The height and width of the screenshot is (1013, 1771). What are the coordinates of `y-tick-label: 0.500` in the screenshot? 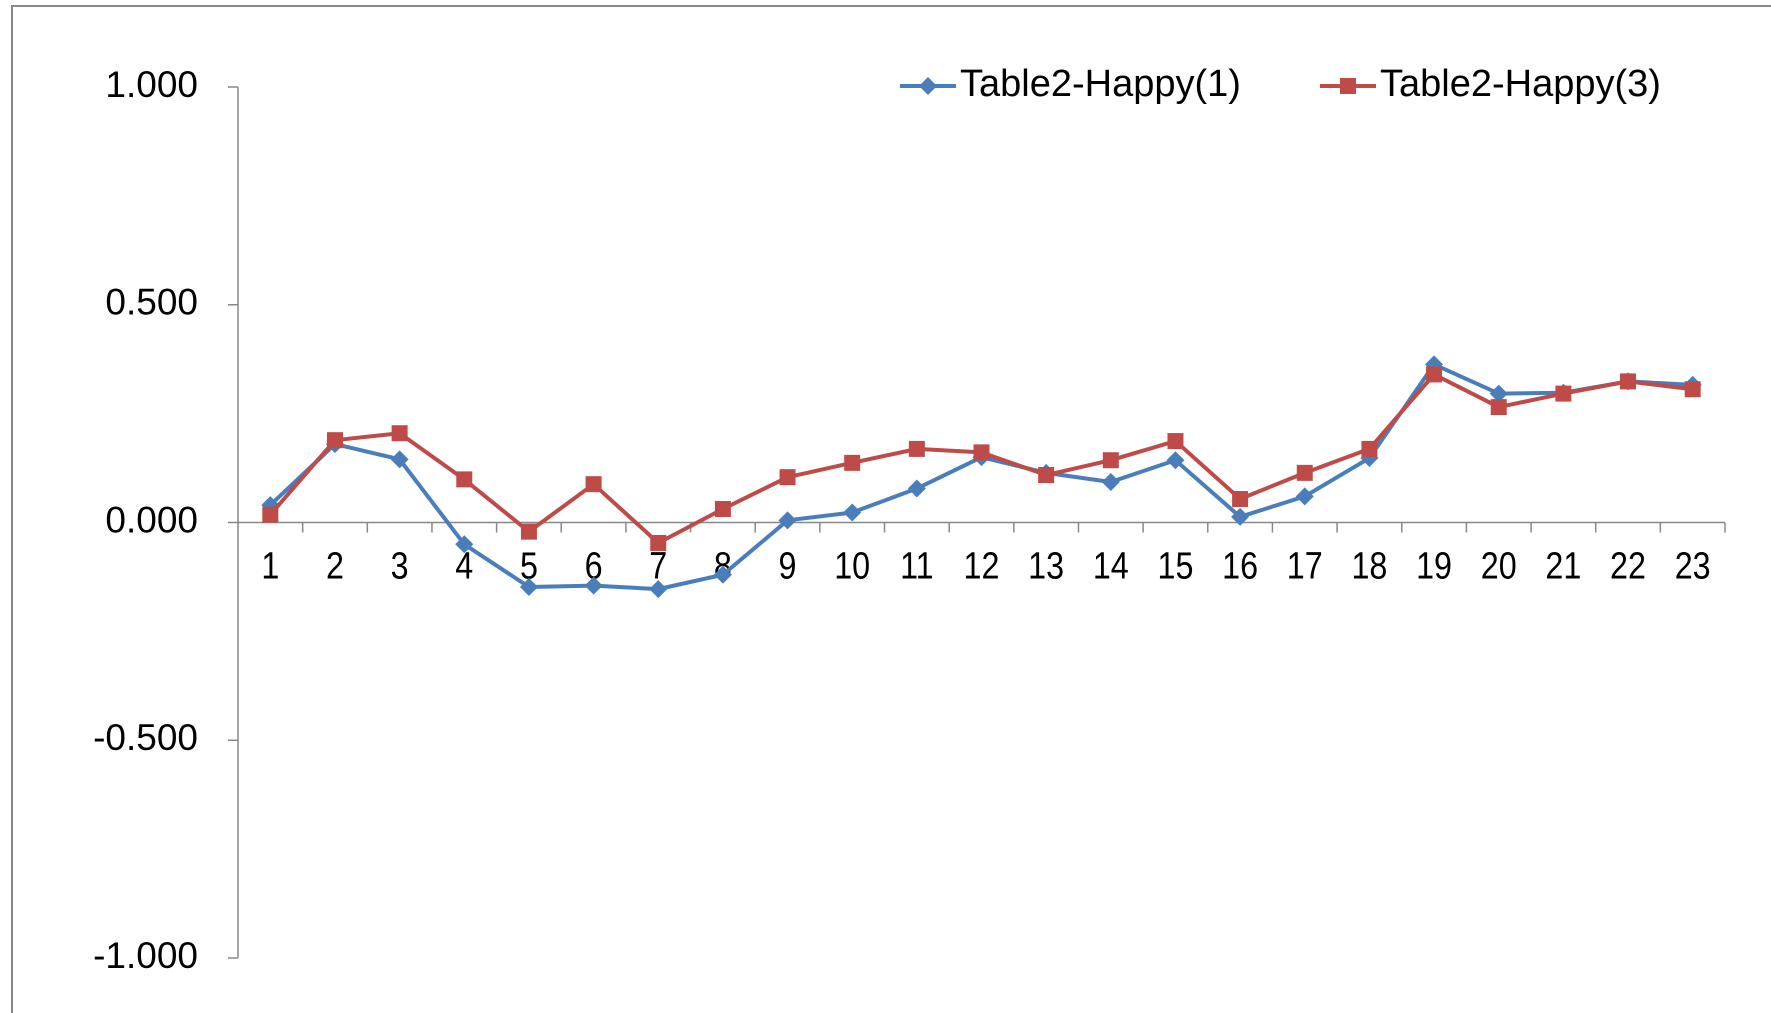 It's located at (151, 302).